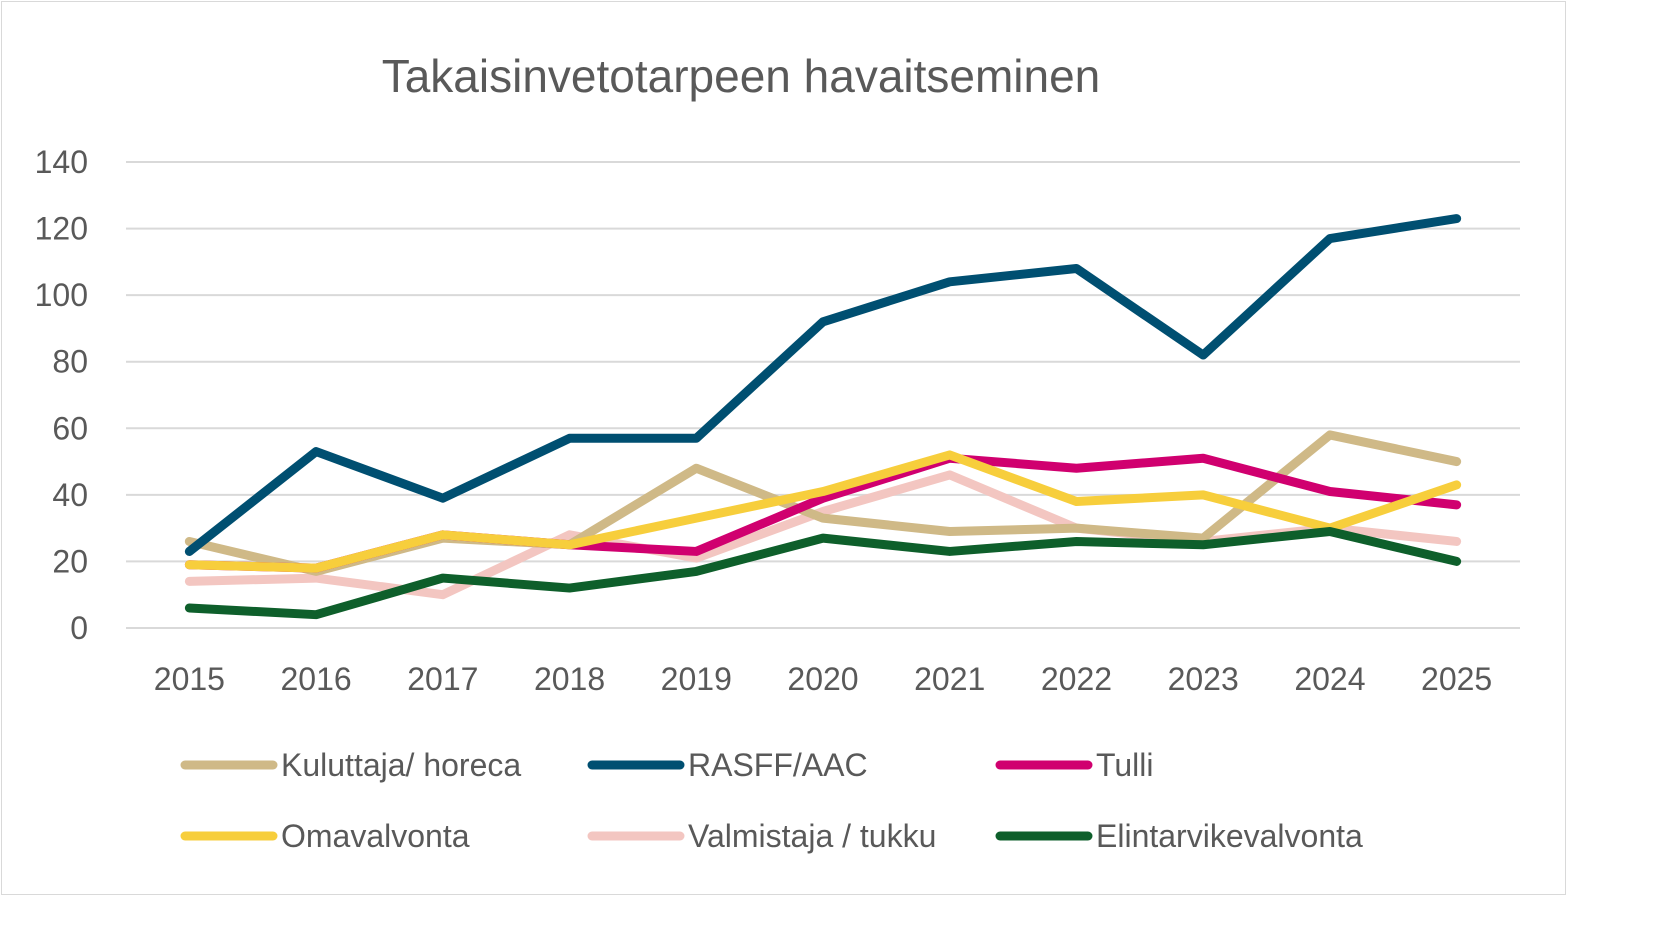 The image size is (1653, 945). I want to click on x-tick-label: 2025, so click(1456, 679).